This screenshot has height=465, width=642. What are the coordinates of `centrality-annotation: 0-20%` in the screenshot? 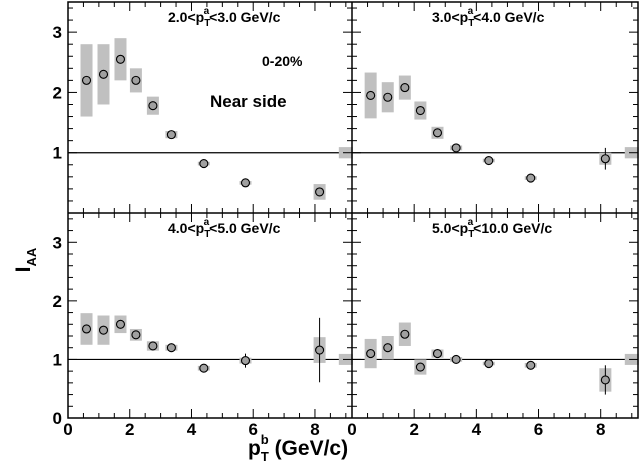 It's located at (282, 61).